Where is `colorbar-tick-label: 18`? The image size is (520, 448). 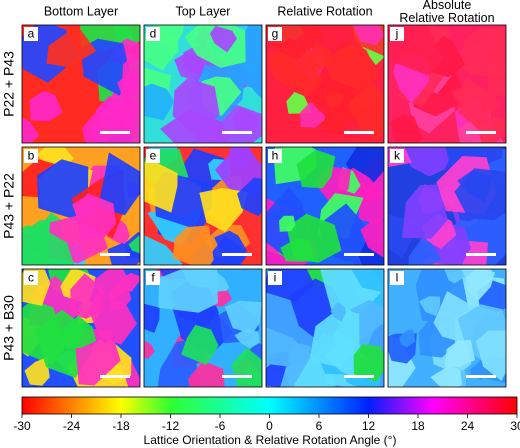 colorbar-tick-label: 18 is located at coordinates (418, 426).